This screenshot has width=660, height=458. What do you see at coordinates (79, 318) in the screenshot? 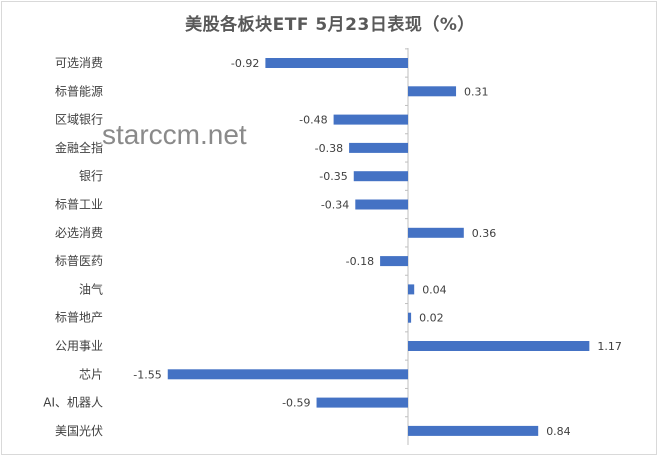
I see `category-label: 标普地产` at bounding box center [79, 318].